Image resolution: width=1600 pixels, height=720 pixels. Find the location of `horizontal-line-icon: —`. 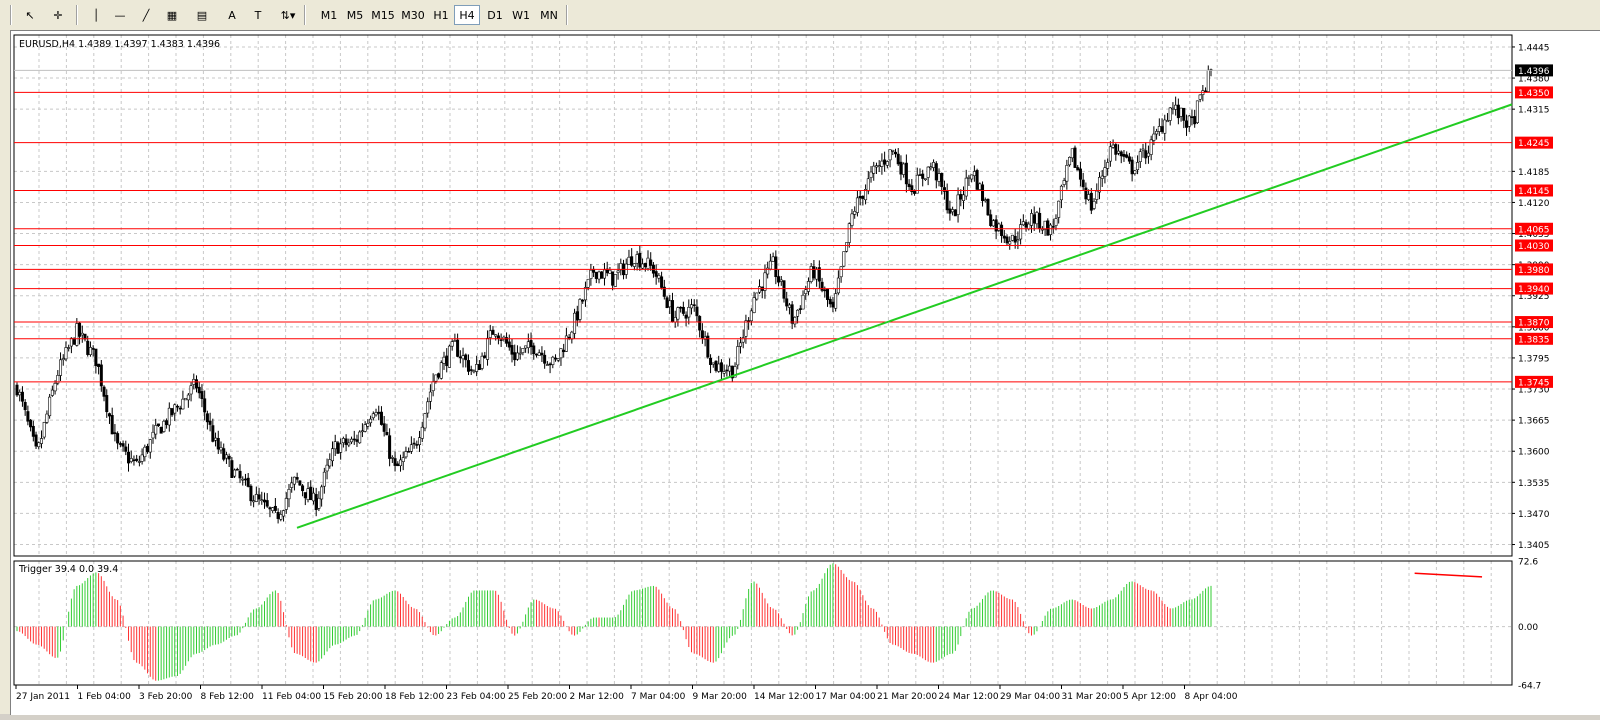

horizontal-line-icon: — is located at coordinates (120, 15).